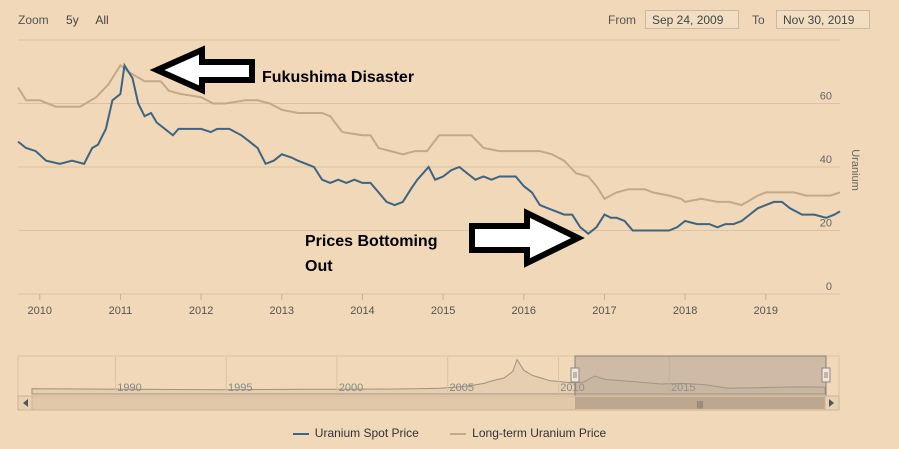 This screenshot has width=899, height=449. I want to click on legend-item-longterm: Long-term Uranium Price, so click(528, 433).